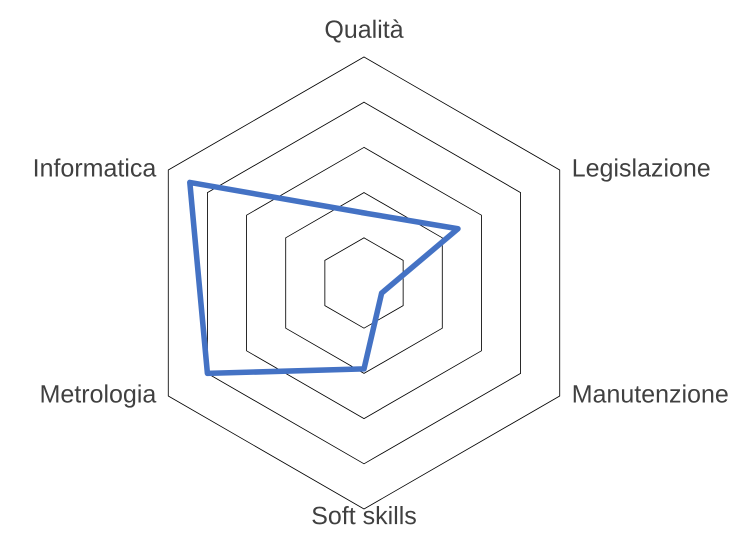  Describe the element at coordinates (365, 31) in the screenshot. I see `spoke-label: Qualità` at that location.